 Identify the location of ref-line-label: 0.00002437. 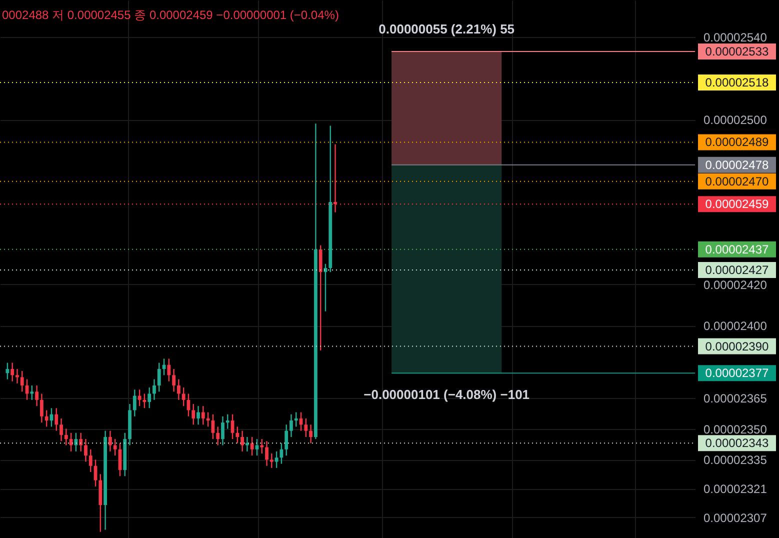
(737, 249).